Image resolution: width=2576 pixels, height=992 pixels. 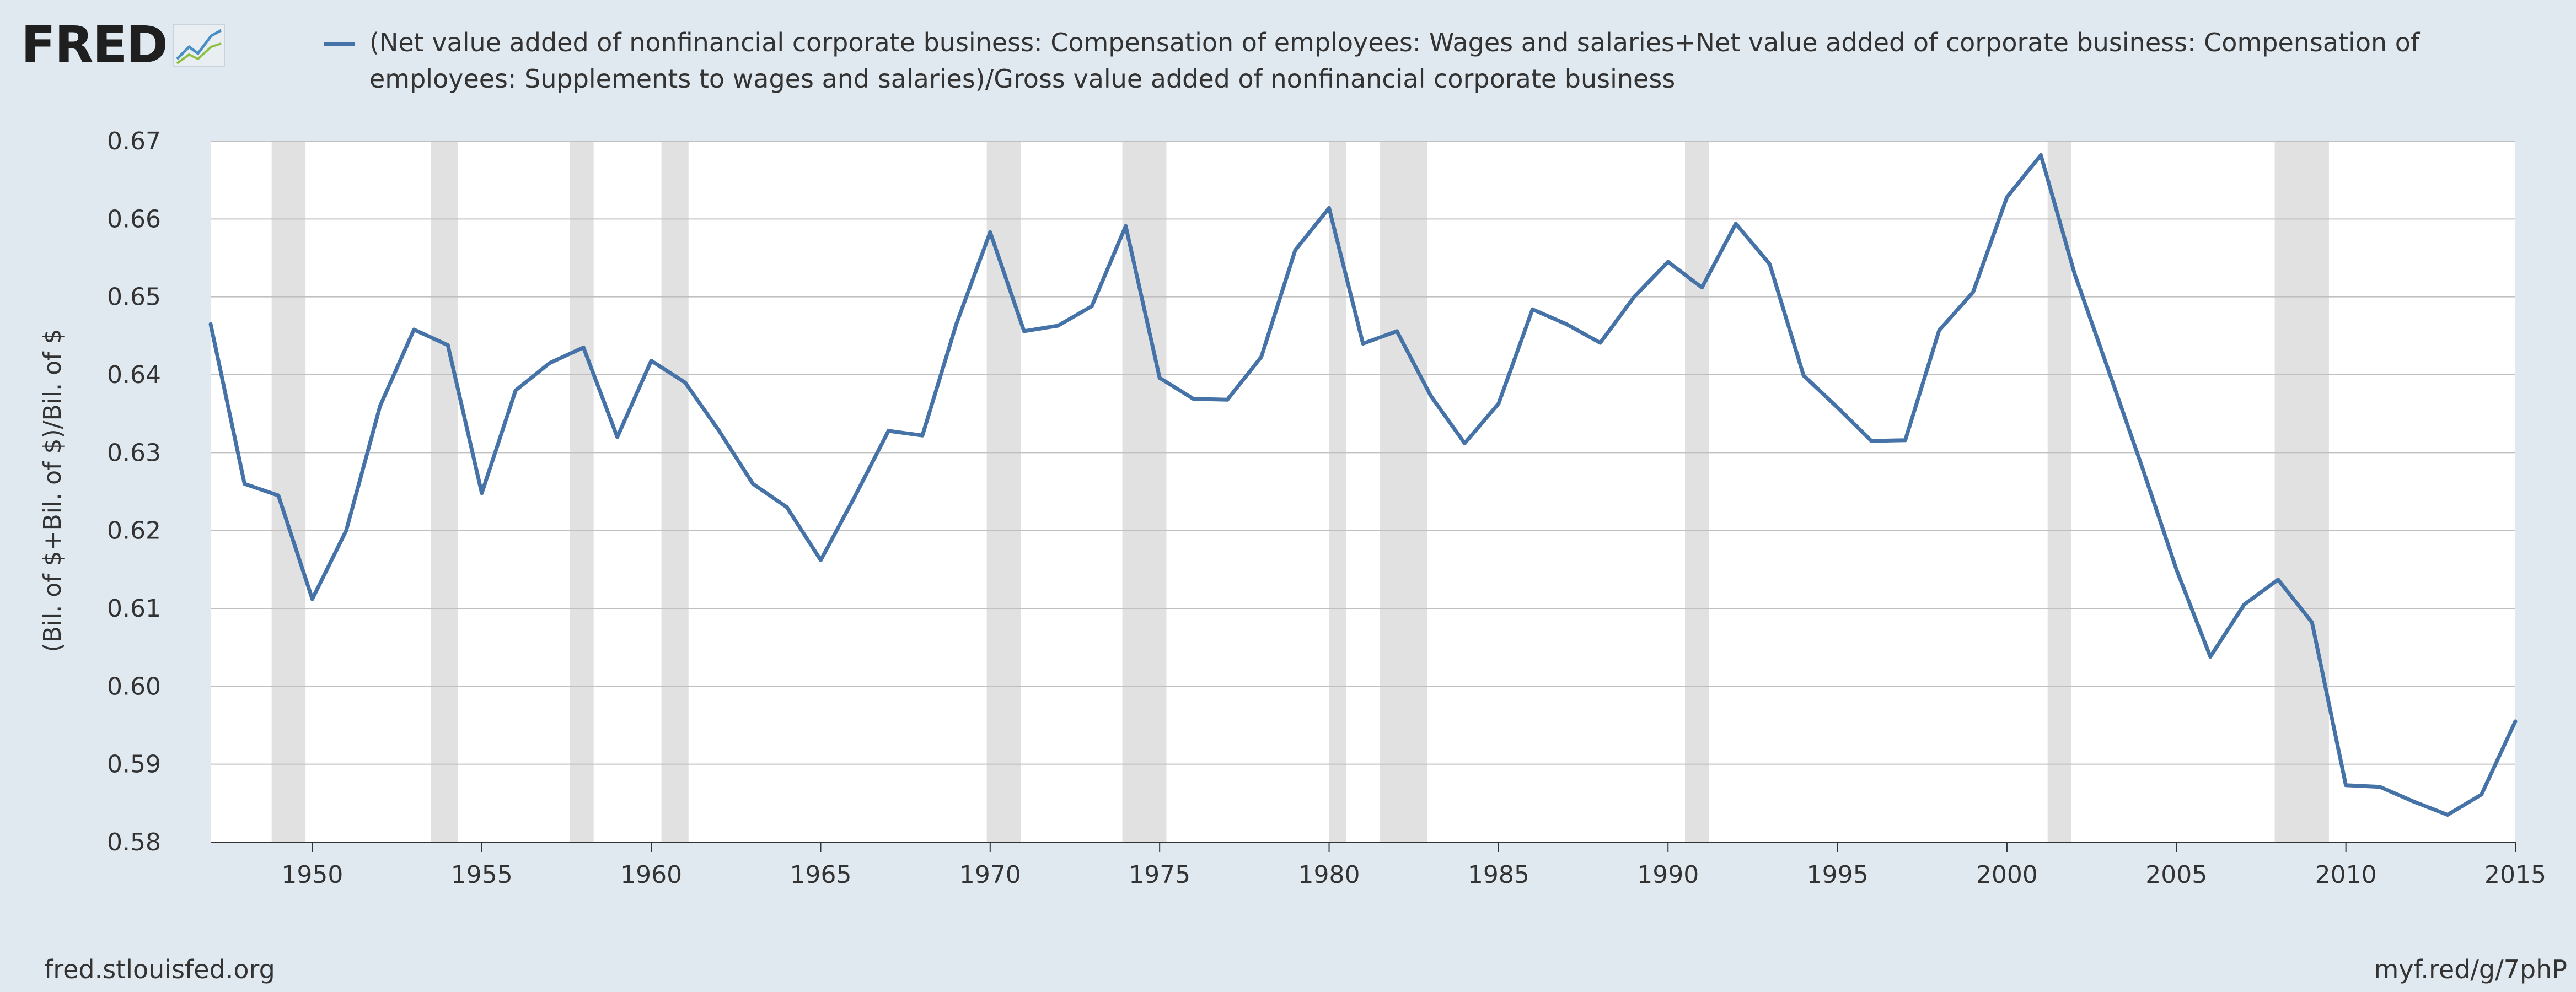 What do you see at coordinates (1329, 875) in the screenshot?
I see `x-tick-label: 1980` at bounding box center [1329, 875].